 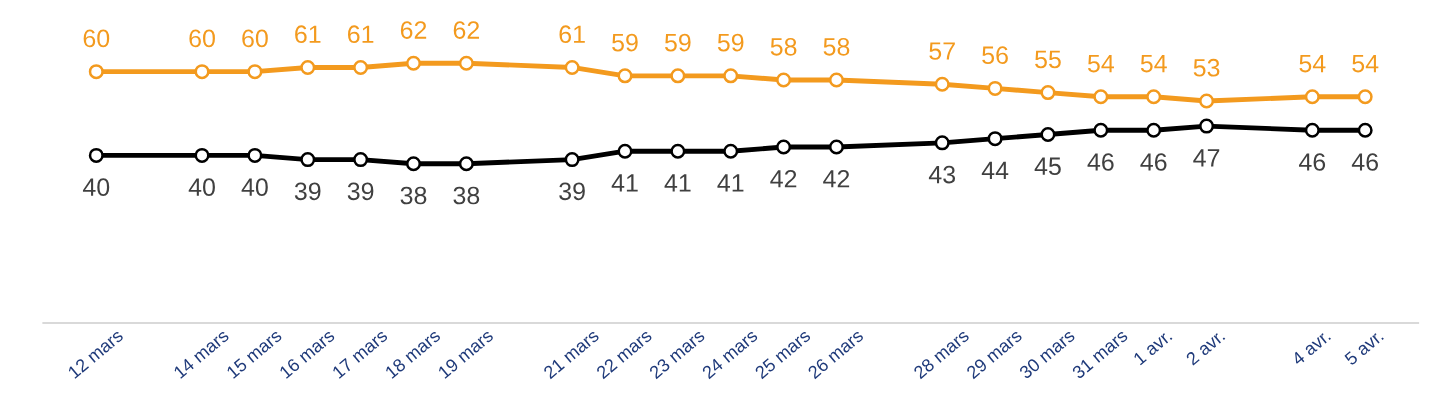 I want to click on data-label: 56, so click(x=995, y=55).